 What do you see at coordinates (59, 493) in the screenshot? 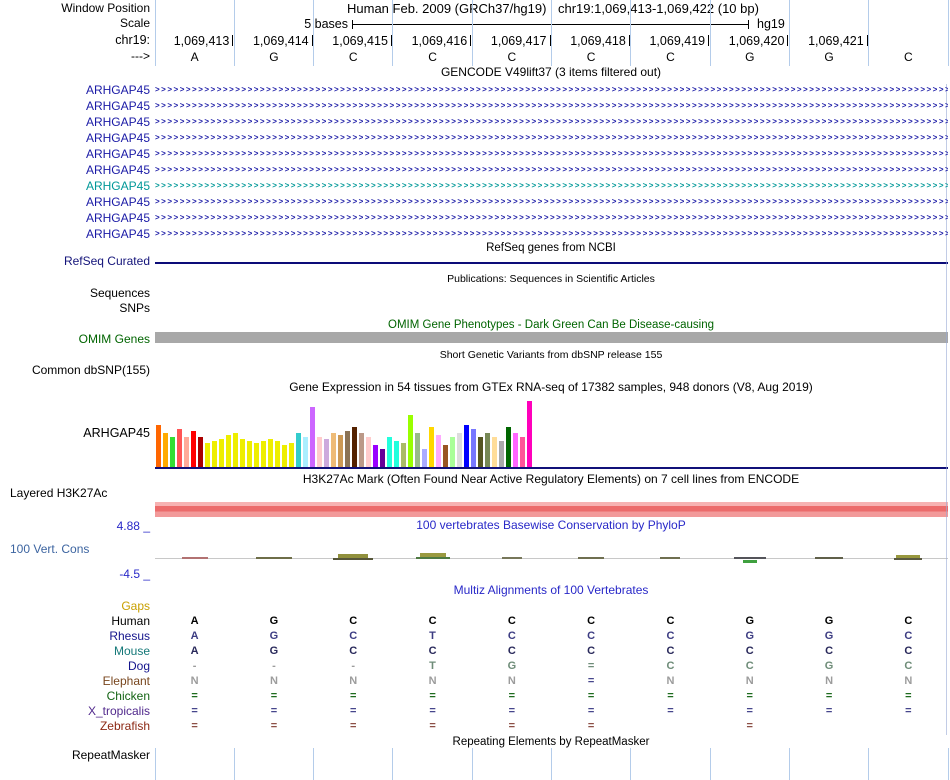
I see `h3k27ac-track-label: Layered H3K27Ac` at bounding box center [59, 493].